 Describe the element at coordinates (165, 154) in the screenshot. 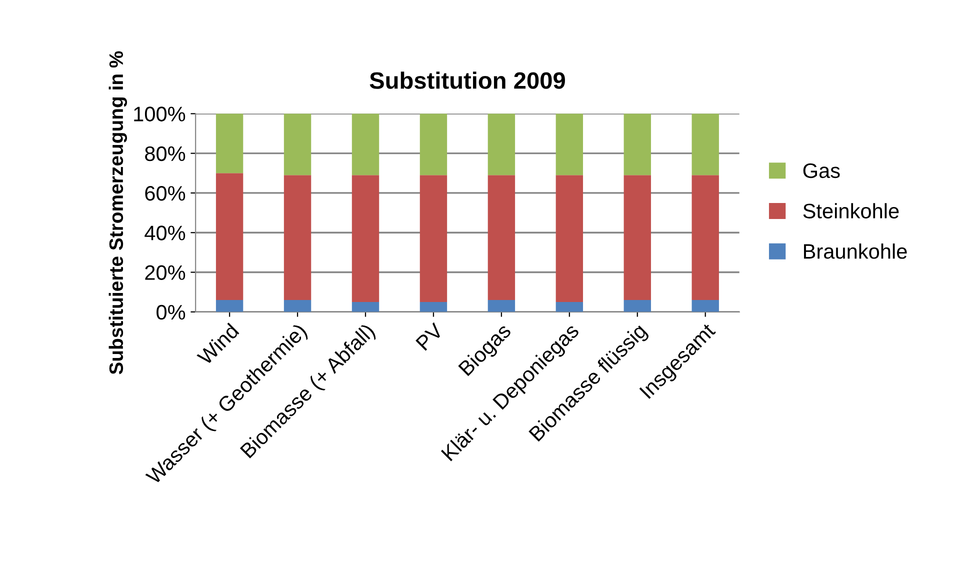

I see `y-tick-label: 80%` at that location.